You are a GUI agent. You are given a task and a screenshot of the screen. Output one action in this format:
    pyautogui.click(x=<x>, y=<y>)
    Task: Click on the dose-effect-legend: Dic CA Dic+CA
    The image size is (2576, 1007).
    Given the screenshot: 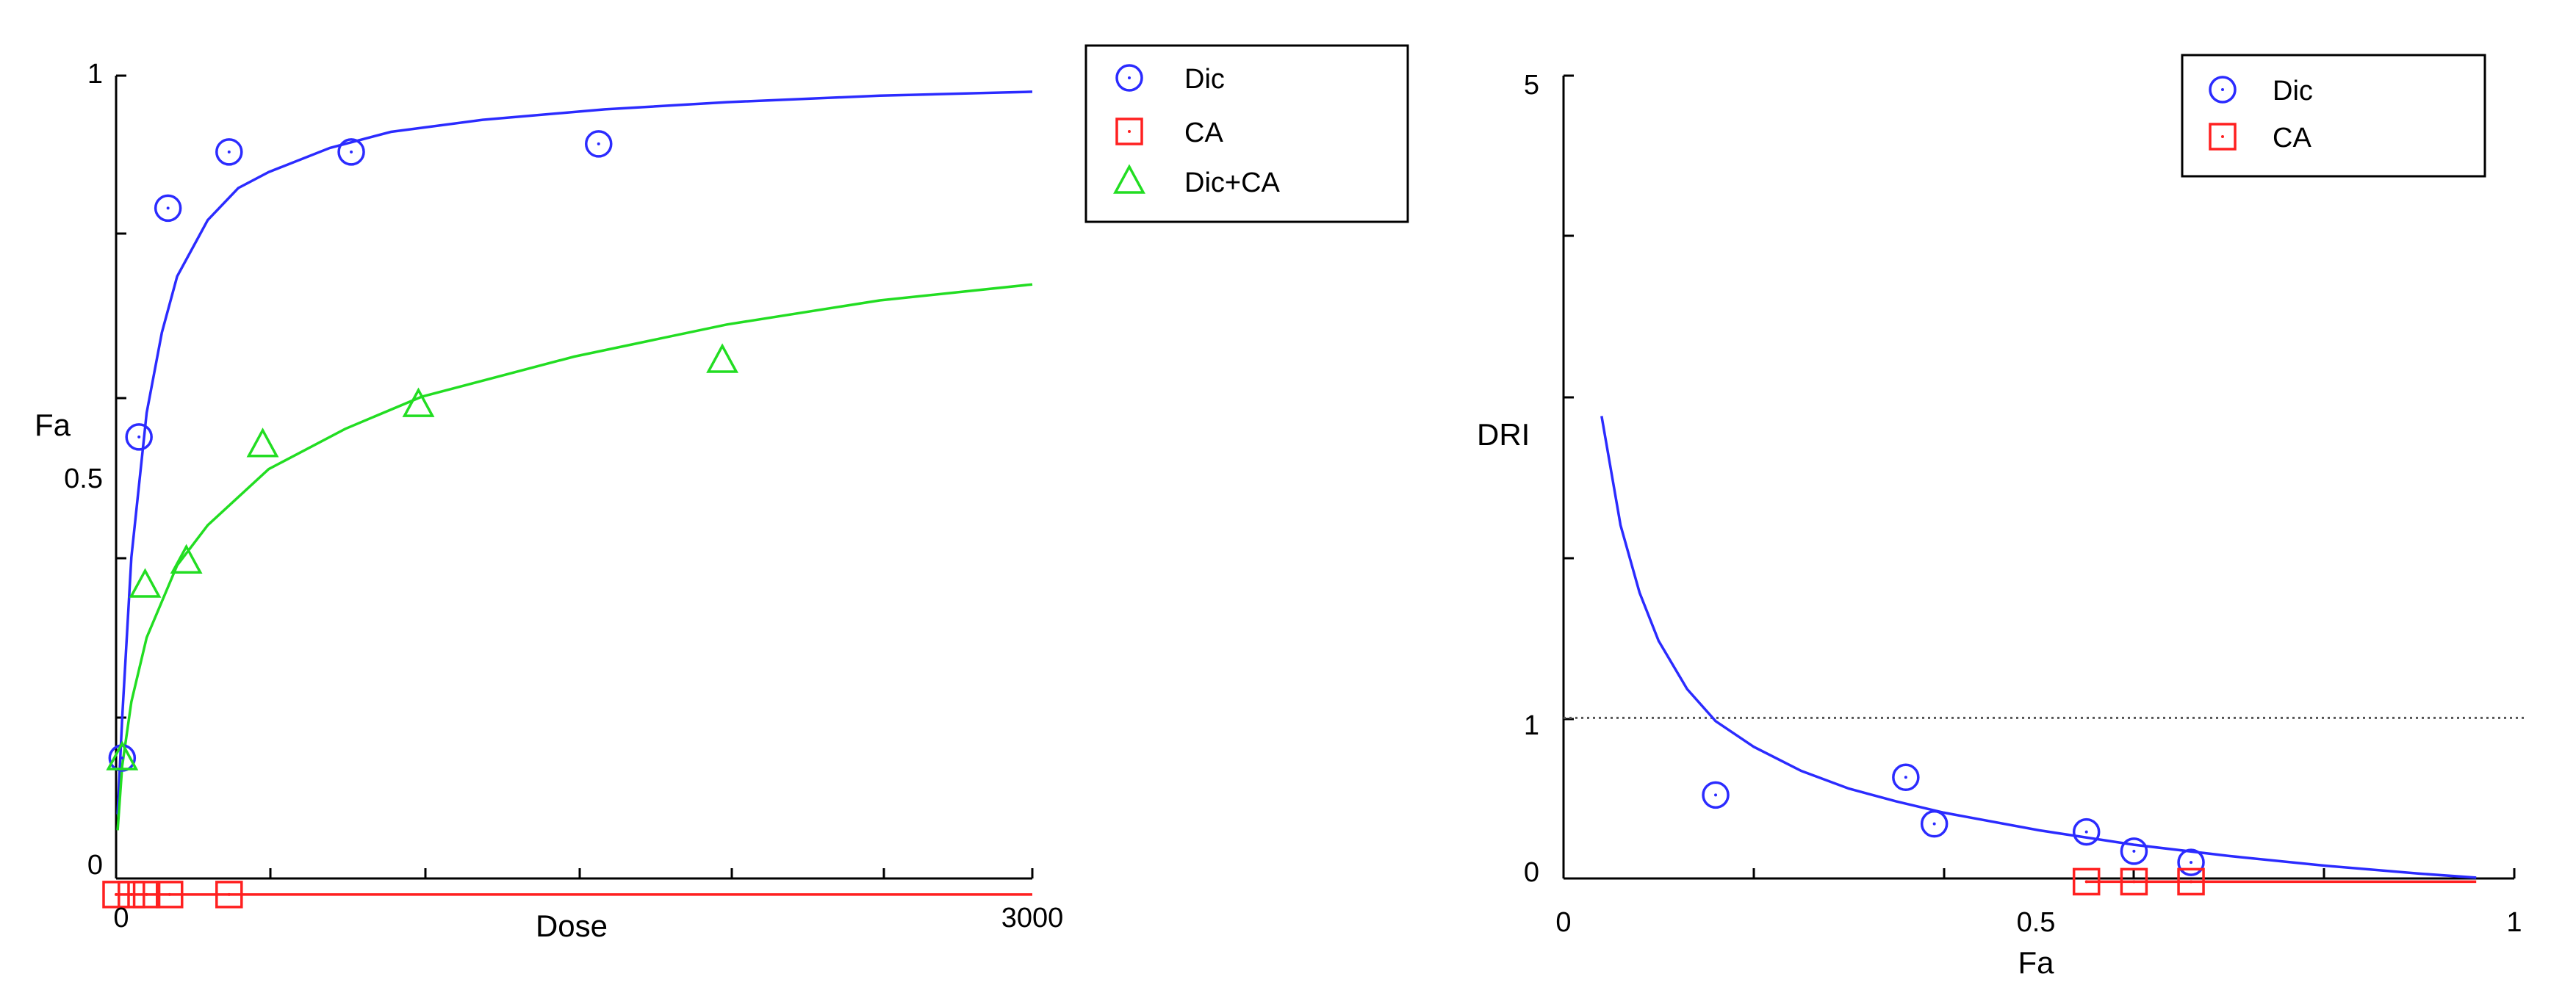 What is the action you would take?
    pyautogui.click(x=1246, y=133)
    